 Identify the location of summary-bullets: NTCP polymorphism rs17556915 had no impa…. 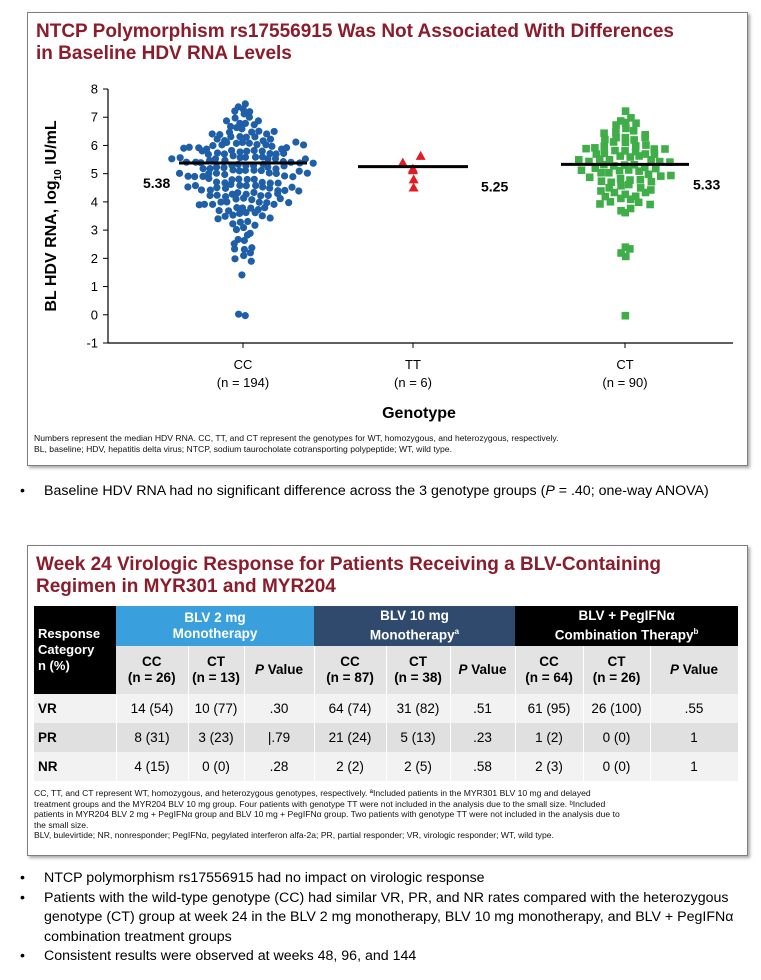
(378, 918).